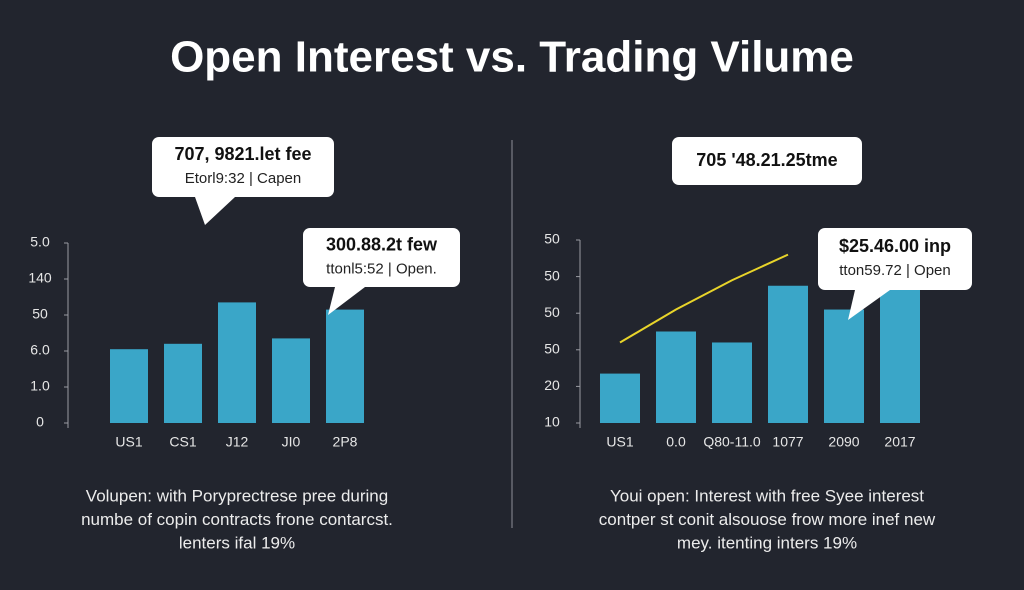  Describe the element at coordinates (787, 442) in the screenshot. I see `x-tick-label: 1077` at that location.